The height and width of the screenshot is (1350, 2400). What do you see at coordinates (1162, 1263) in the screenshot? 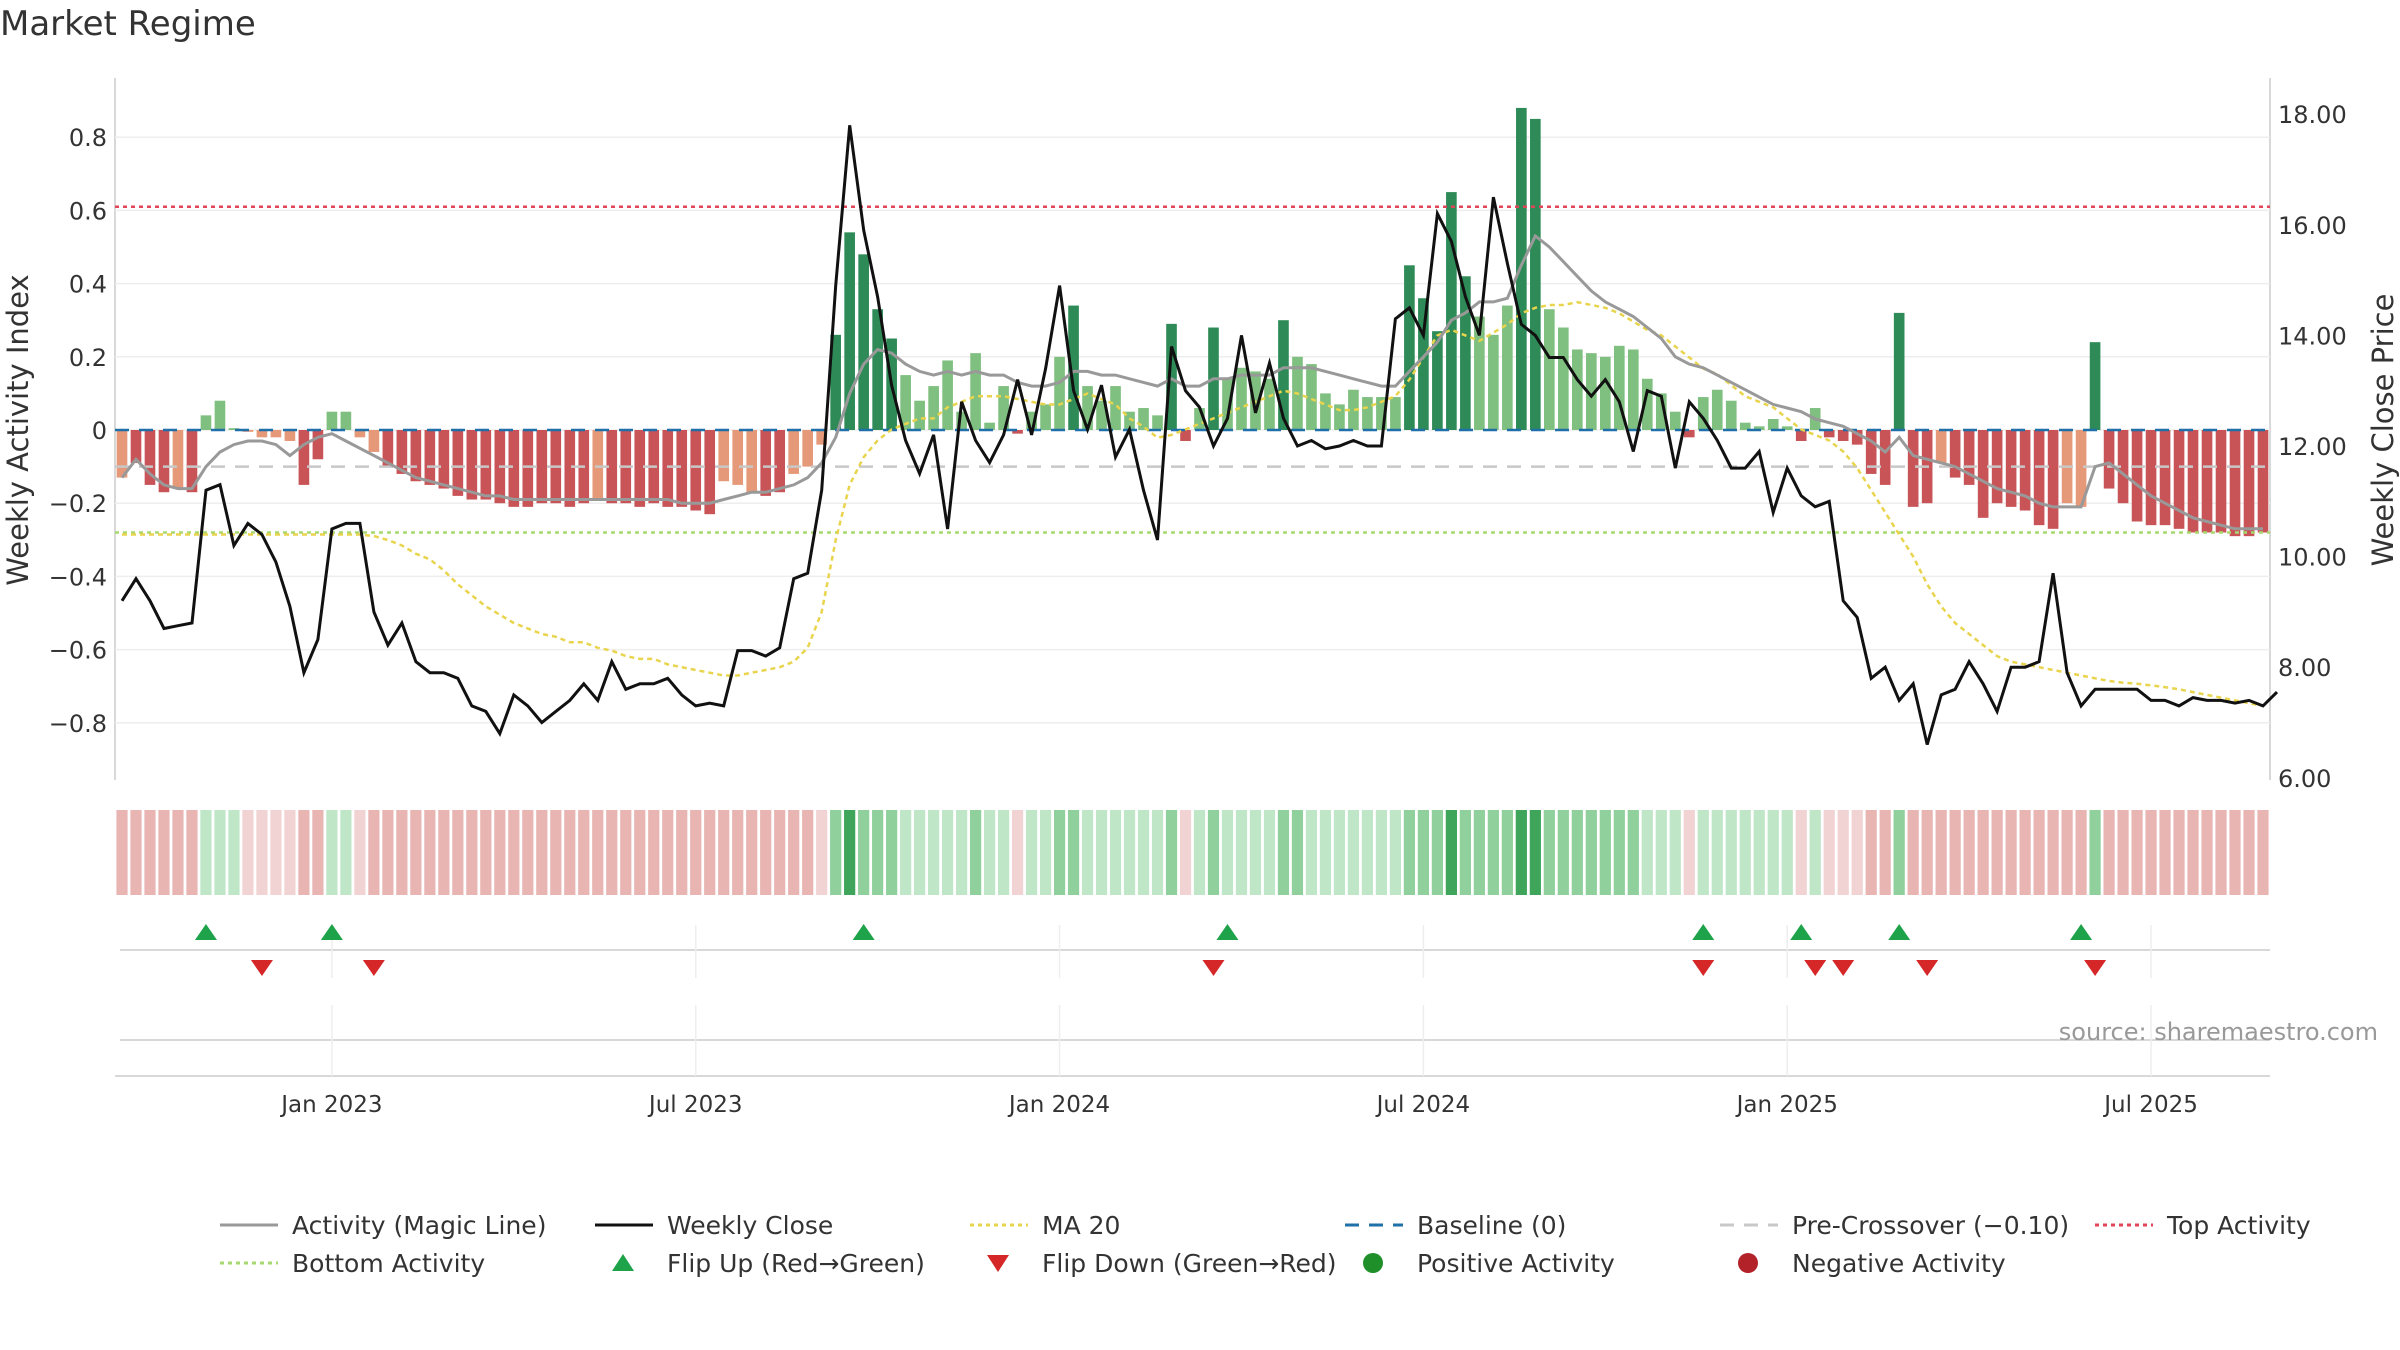
I see `legend-item: Flip Down (Green→Red)` at bounding box center [1162, 1263].